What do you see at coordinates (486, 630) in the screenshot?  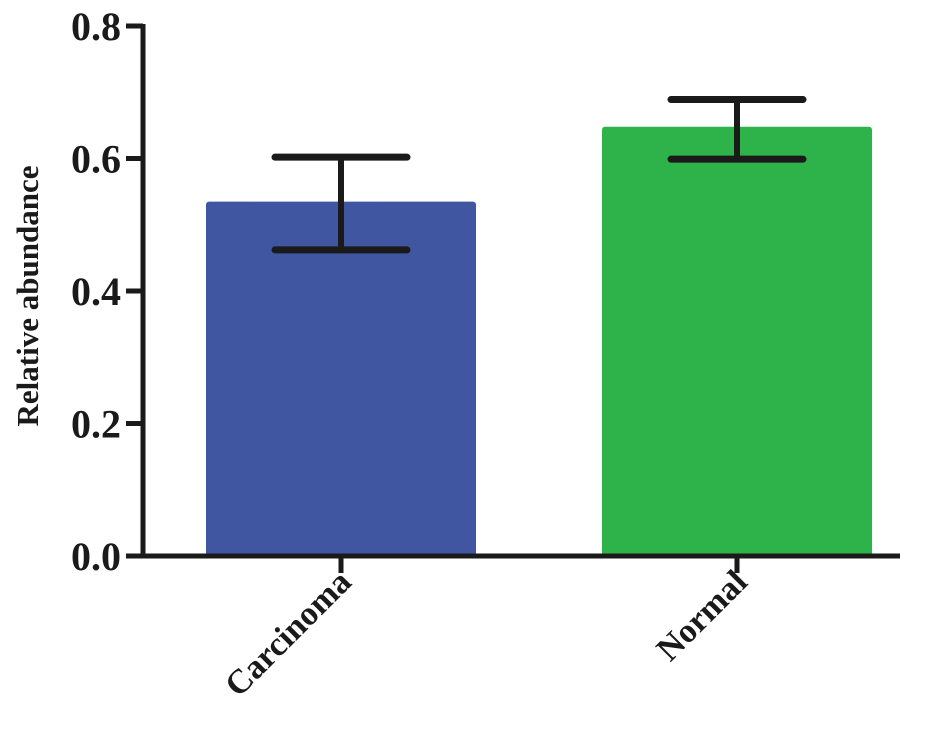 I see `x-ticks-group: Carcinoma Normal` at bounding box center [486, 630].